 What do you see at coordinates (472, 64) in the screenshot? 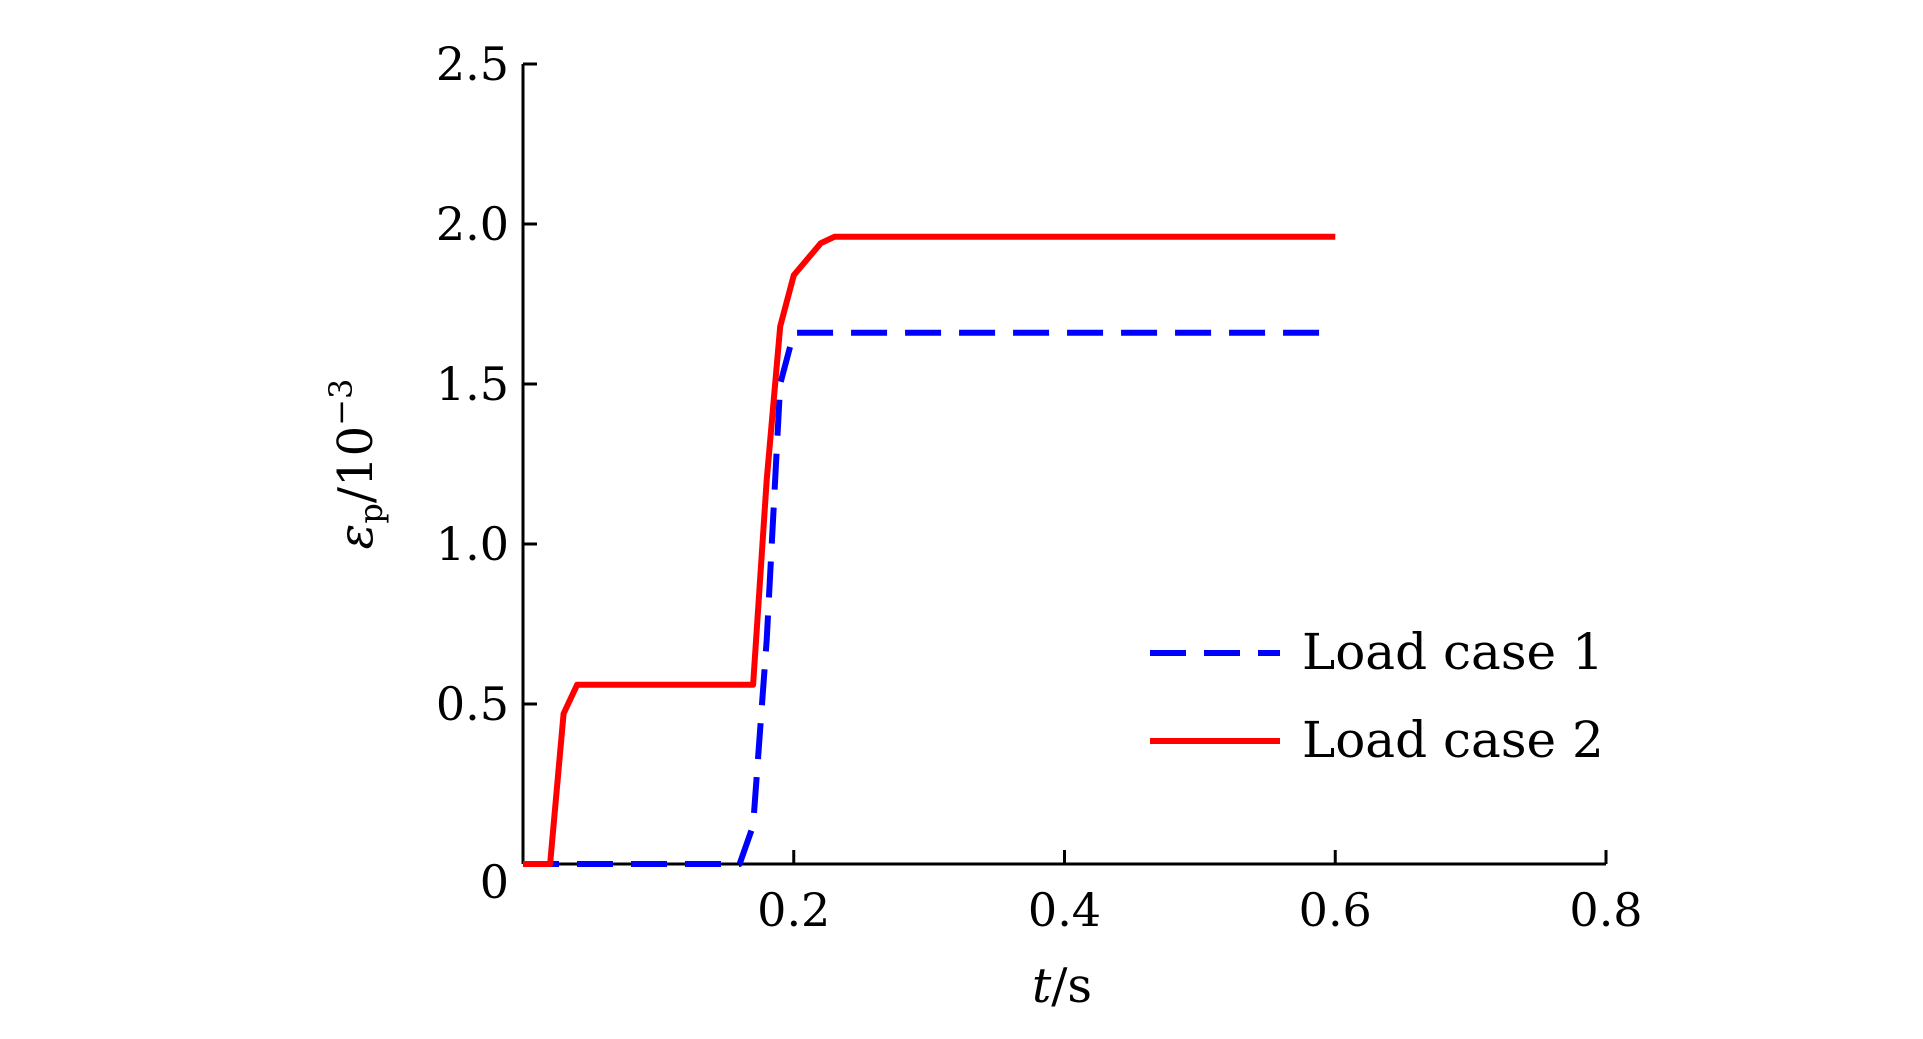
I see `y-tick-label: 2.5` at bounding box center [472, 64].